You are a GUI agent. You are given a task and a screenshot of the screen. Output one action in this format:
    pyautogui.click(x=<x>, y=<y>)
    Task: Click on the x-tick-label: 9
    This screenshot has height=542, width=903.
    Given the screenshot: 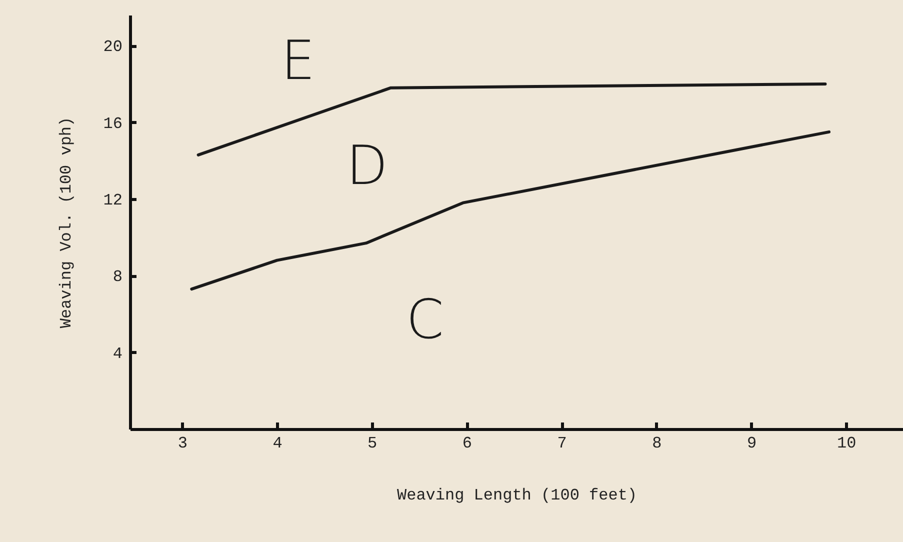 What is the action you would take?
    pyautogui.click(x=751, y=443)
    